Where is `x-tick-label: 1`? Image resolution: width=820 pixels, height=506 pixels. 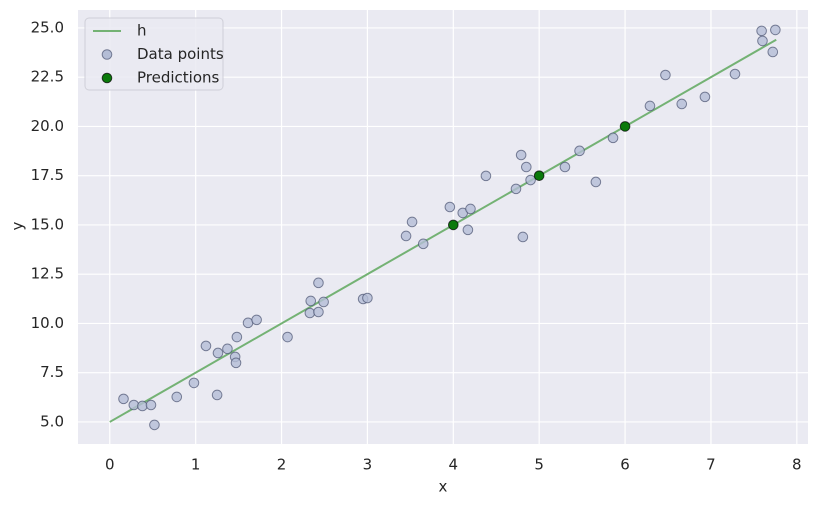 x-tick-label: 1 is located at coordinates (196, 465).